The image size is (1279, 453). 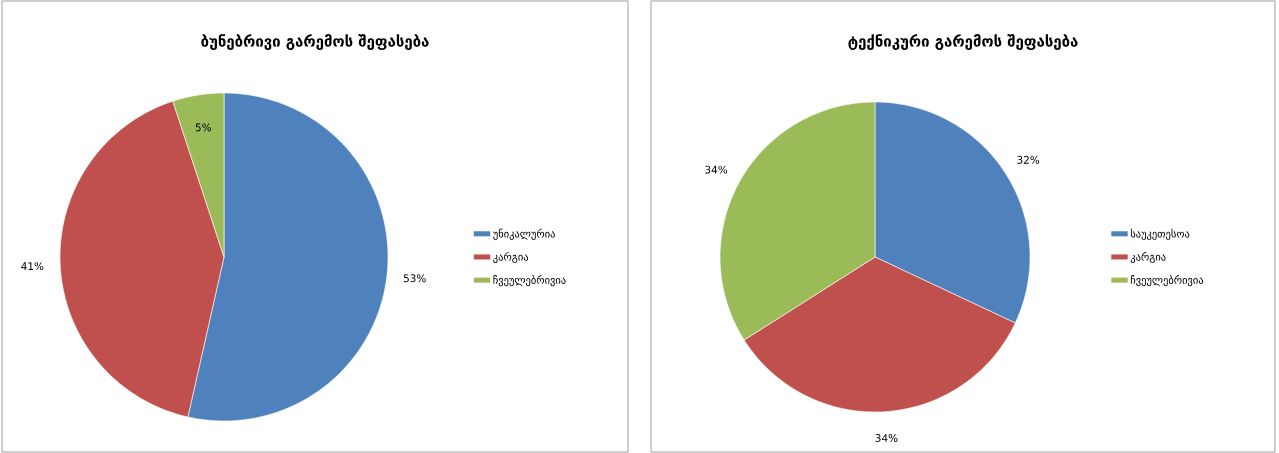 What do you see at coordinates (1028, 159) in the screenshot?
I see `data-label: 32%` at bounding box center [1028, 159].